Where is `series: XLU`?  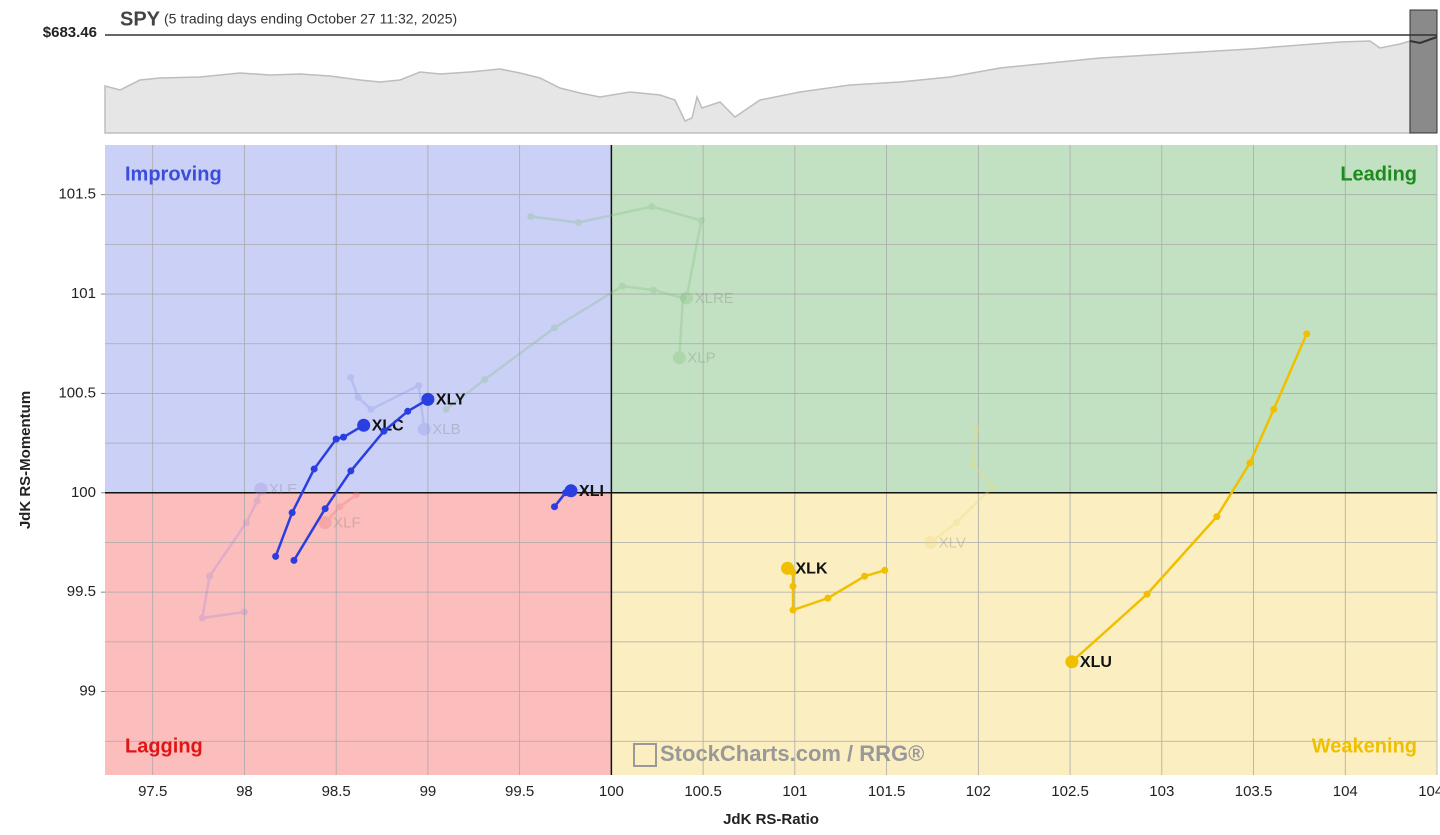 series: XLU is located at coordinates (1188, 500).